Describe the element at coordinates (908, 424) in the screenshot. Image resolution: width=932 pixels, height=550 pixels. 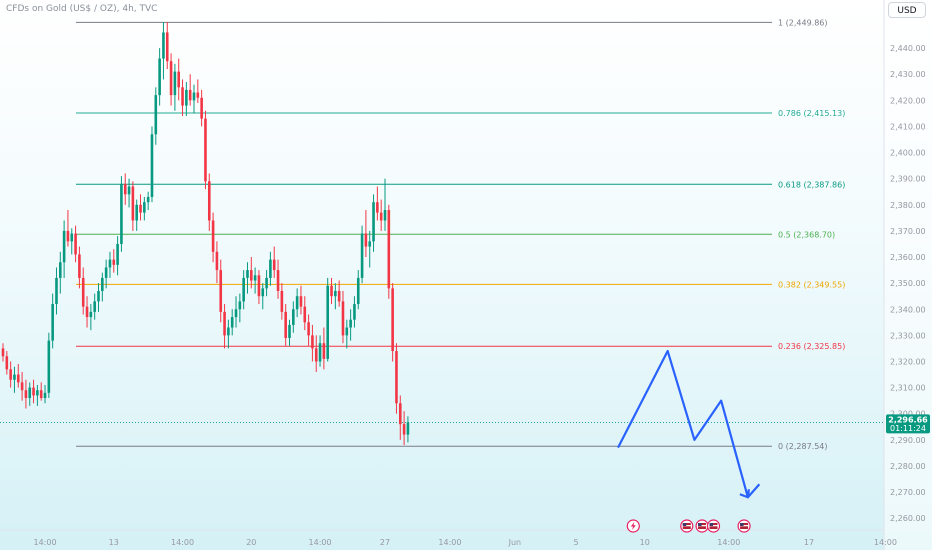
I see `current-price-tag` at that location.